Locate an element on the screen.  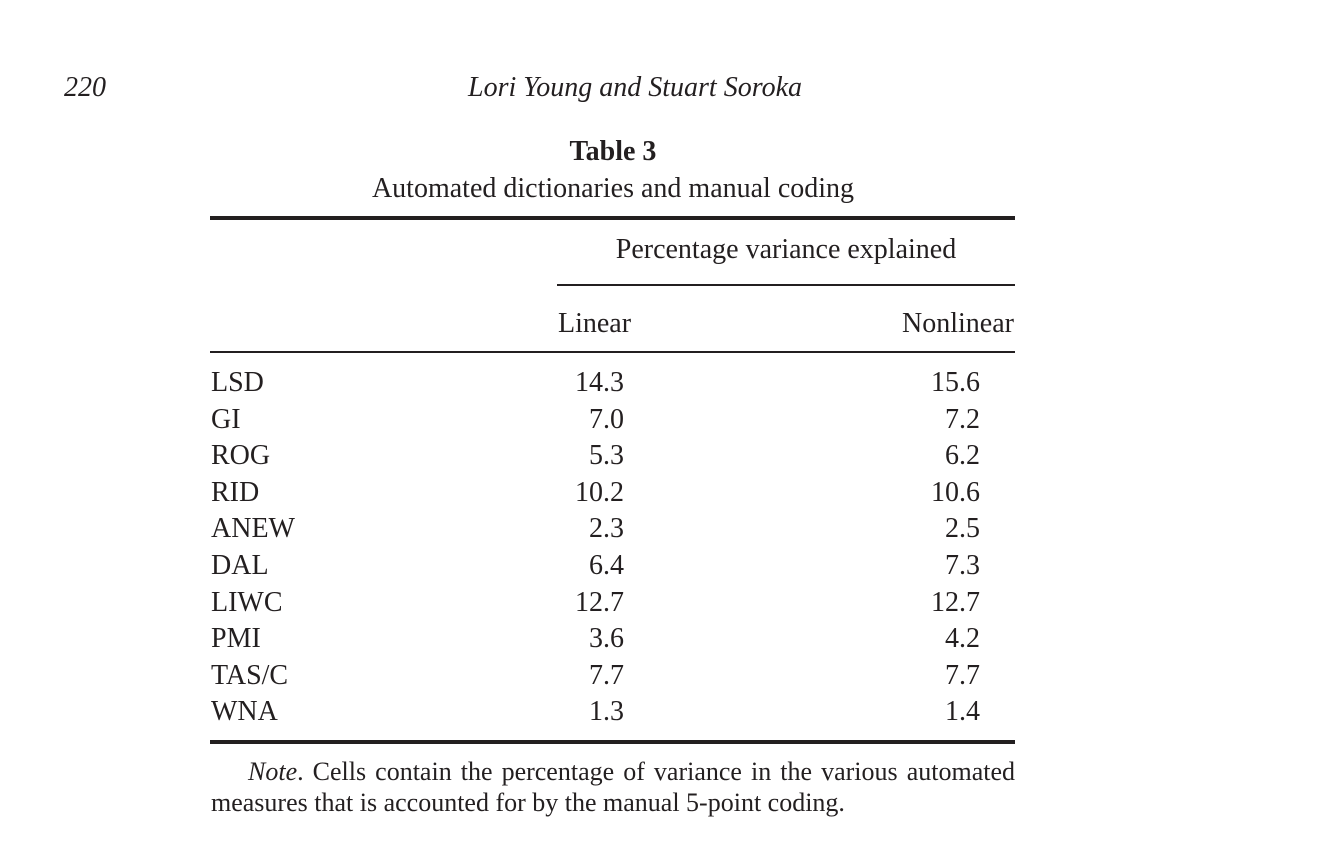
note-label: Note is located at coordinates (273, 771).